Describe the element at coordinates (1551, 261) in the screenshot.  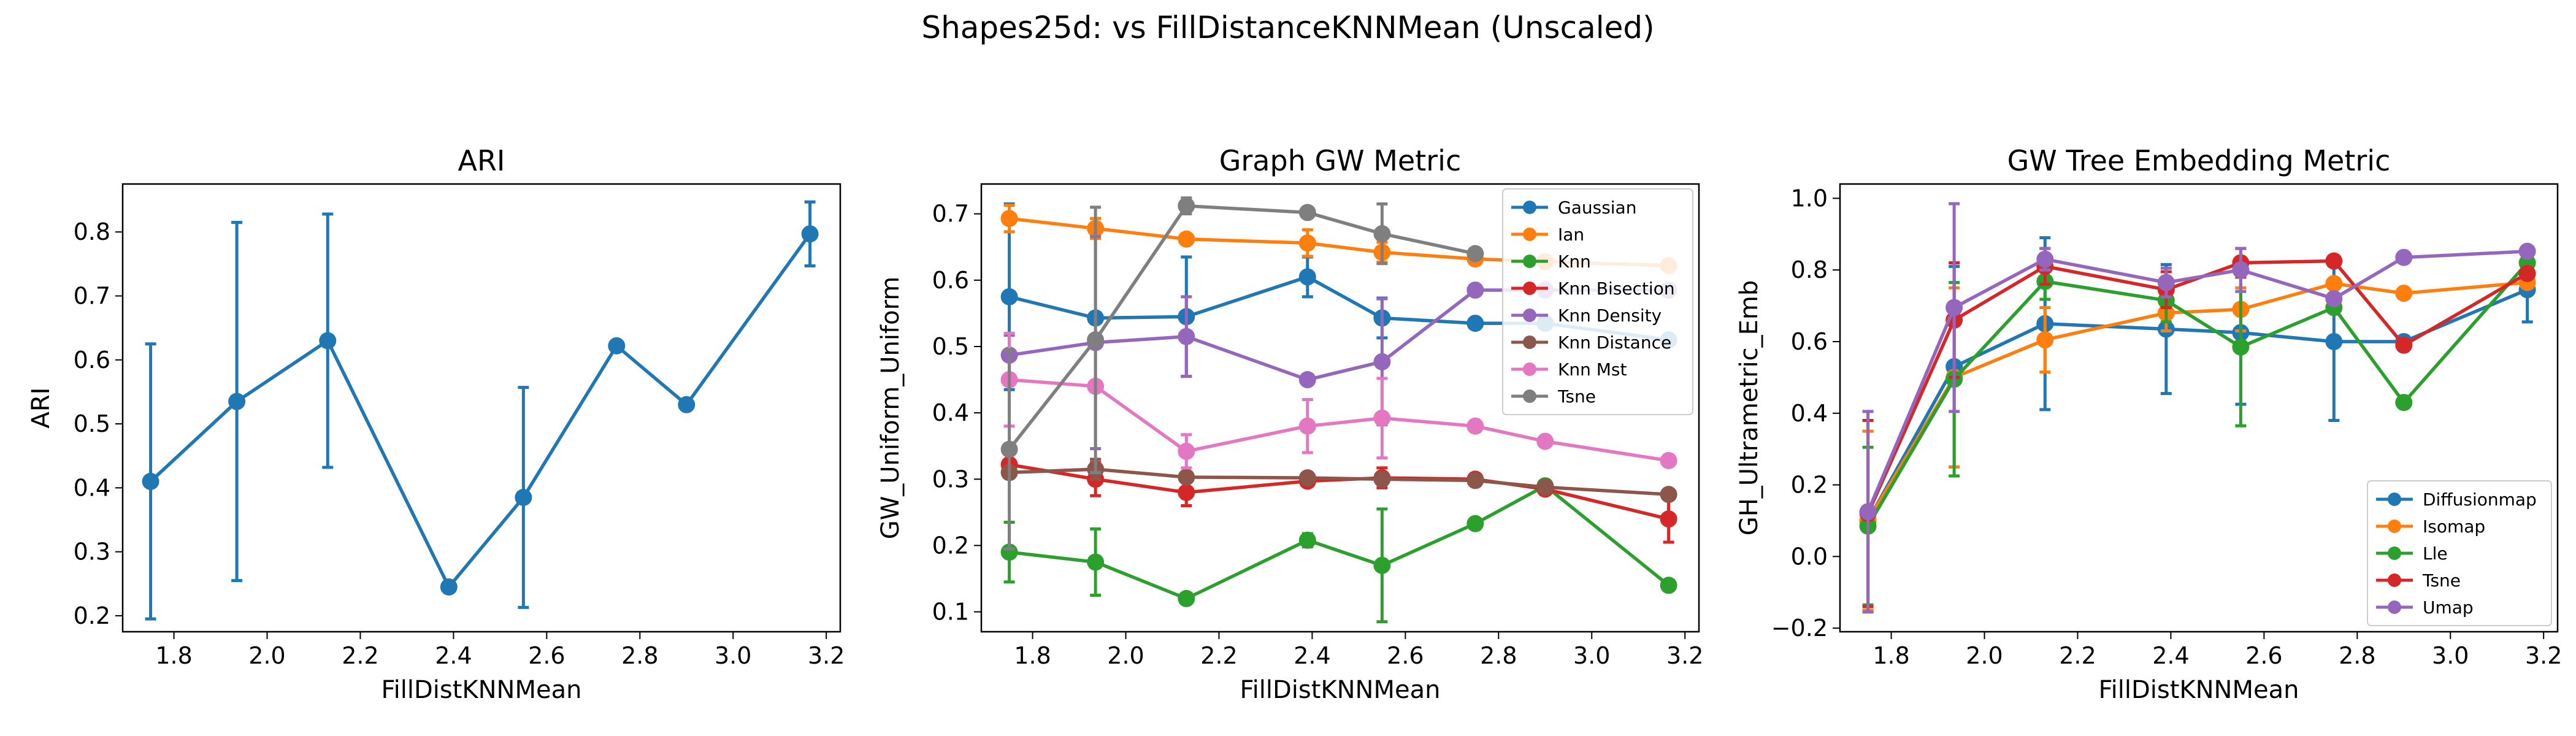
I see `legend-item: Knn` at that location.